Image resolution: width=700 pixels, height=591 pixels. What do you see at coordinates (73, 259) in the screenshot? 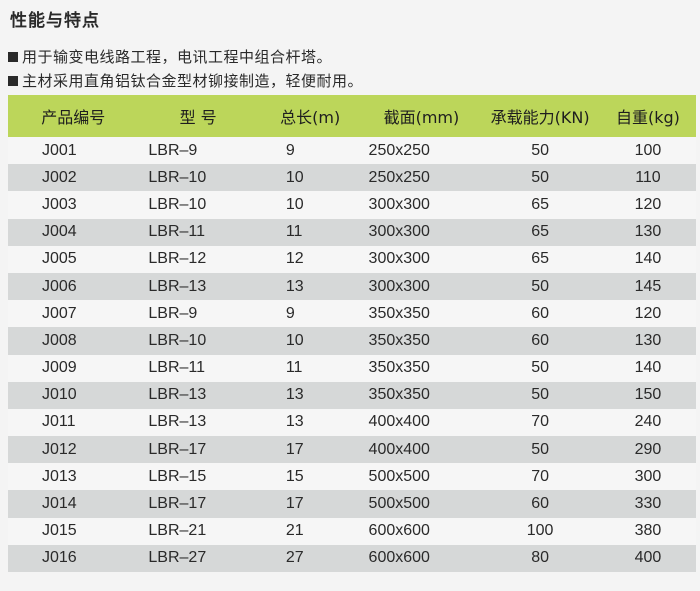
I see `cell-product-code: J005` at bounding box center [73, 259].